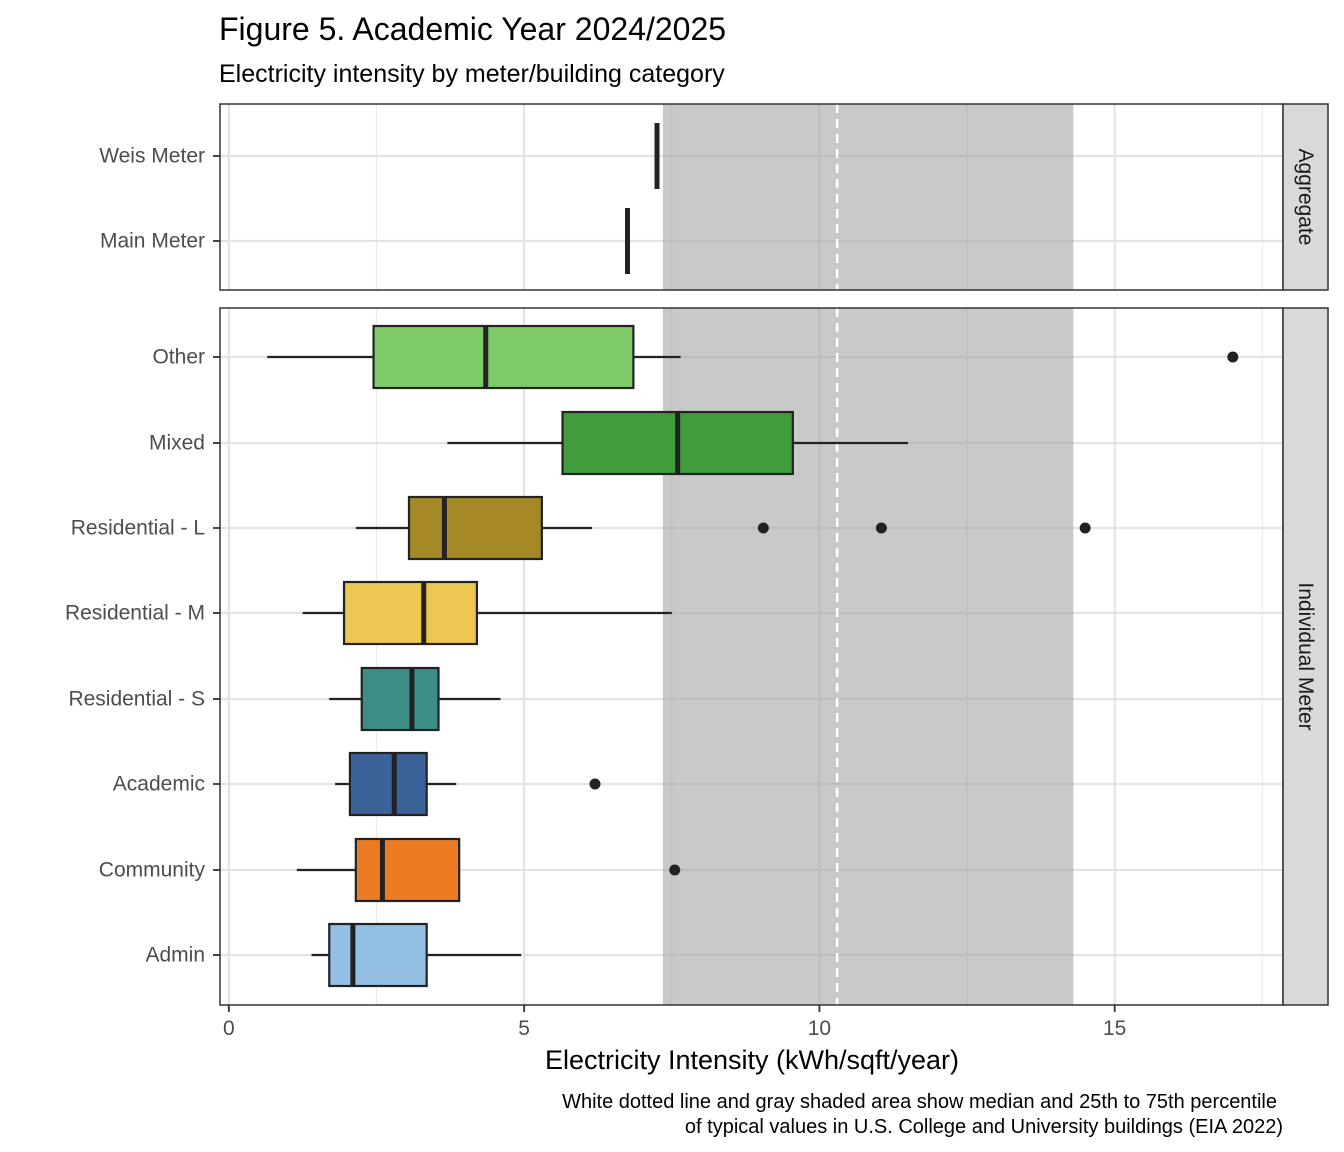 Image resolution: width=1344 pixels, height=1152 pixels. What do you see at coordinates (753, 357) in the screenshot?
I see `box-other` at bounding box center [753, 357].